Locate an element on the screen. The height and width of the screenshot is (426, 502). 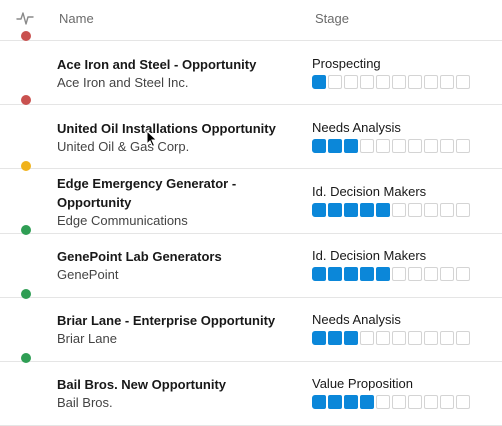
stage-label: Value Proposition is located at coordinates (362, 383).